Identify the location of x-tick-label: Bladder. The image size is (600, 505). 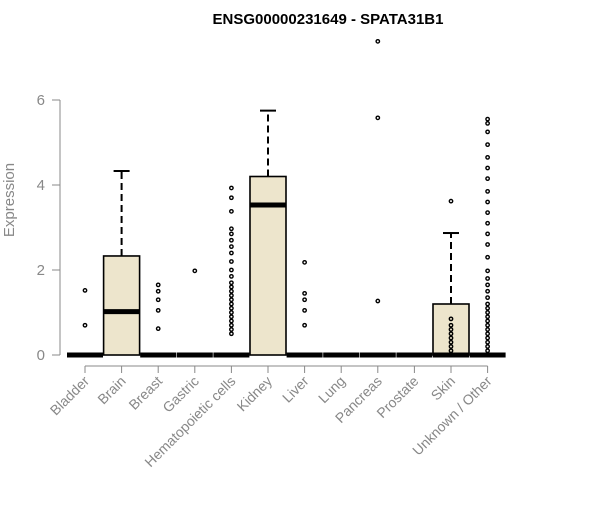
(70, 396).